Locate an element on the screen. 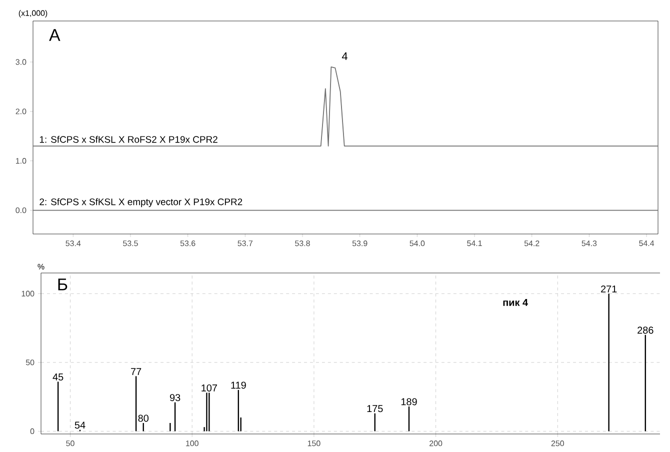 This screenshot has width=670, height=452. annotation: 189 is located at coordinates (409, 402).